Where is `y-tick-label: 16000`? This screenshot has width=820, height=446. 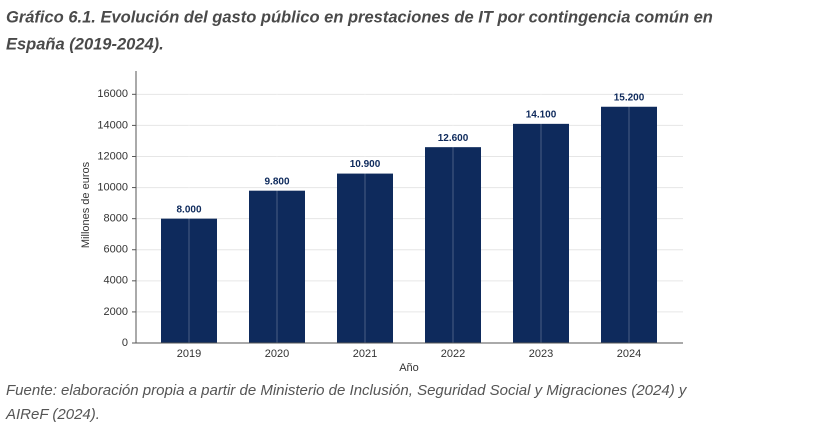 y-tick-label: 16000 is located at coordinates (112, 94).